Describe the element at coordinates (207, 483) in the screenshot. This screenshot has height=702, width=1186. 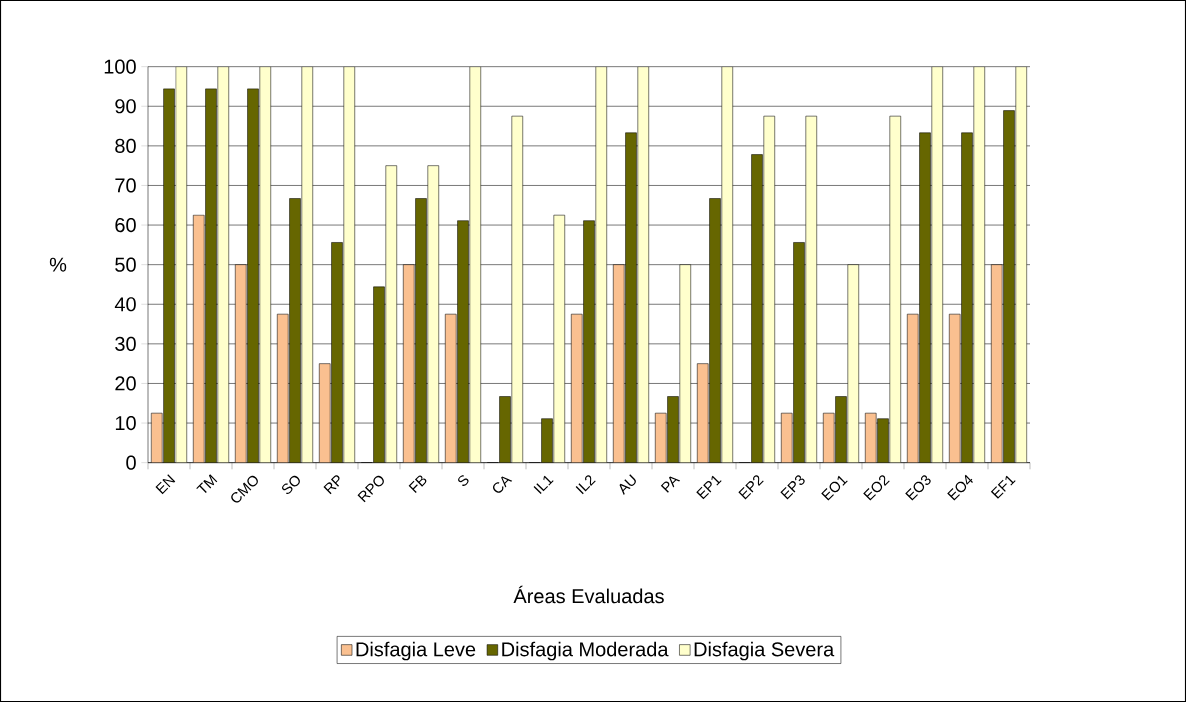
I see `x-tick-label: TM` at that location.